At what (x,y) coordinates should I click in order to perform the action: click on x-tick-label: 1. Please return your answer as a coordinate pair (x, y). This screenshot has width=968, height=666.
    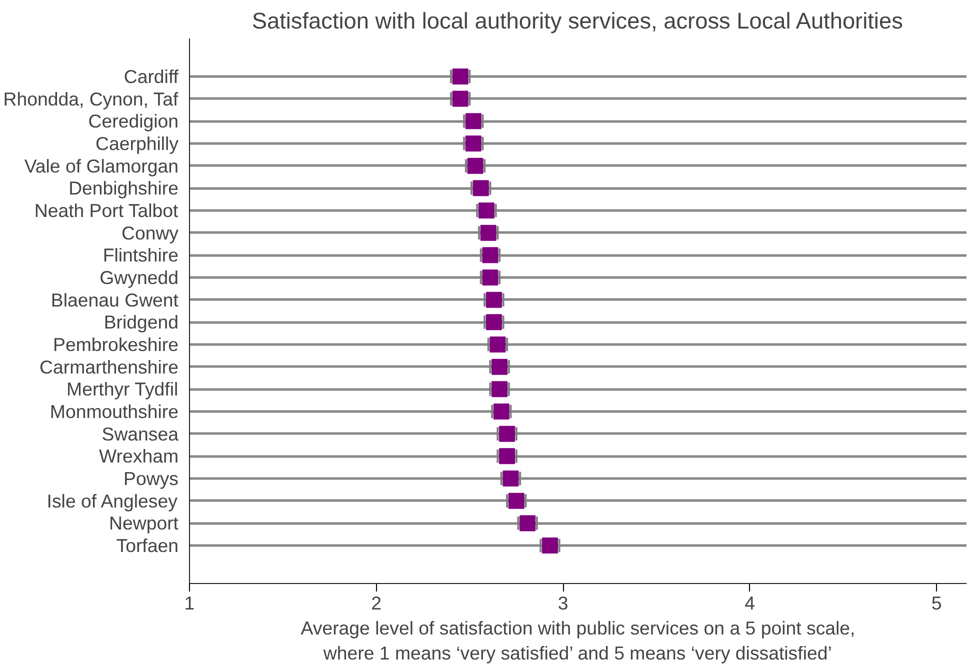
    Looking at the image, I should click on (189, 603).